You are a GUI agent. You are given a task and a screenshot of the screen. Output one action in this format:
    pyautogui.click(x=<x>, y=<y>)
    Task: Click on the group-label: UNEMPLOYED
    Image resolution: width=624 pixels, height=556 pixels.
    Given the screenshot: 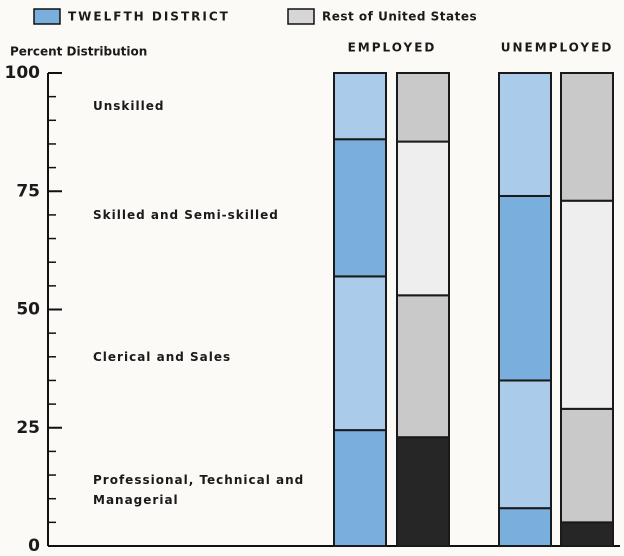 What is the action you would take?
    pyautogui.click(x=557, y=48)
    